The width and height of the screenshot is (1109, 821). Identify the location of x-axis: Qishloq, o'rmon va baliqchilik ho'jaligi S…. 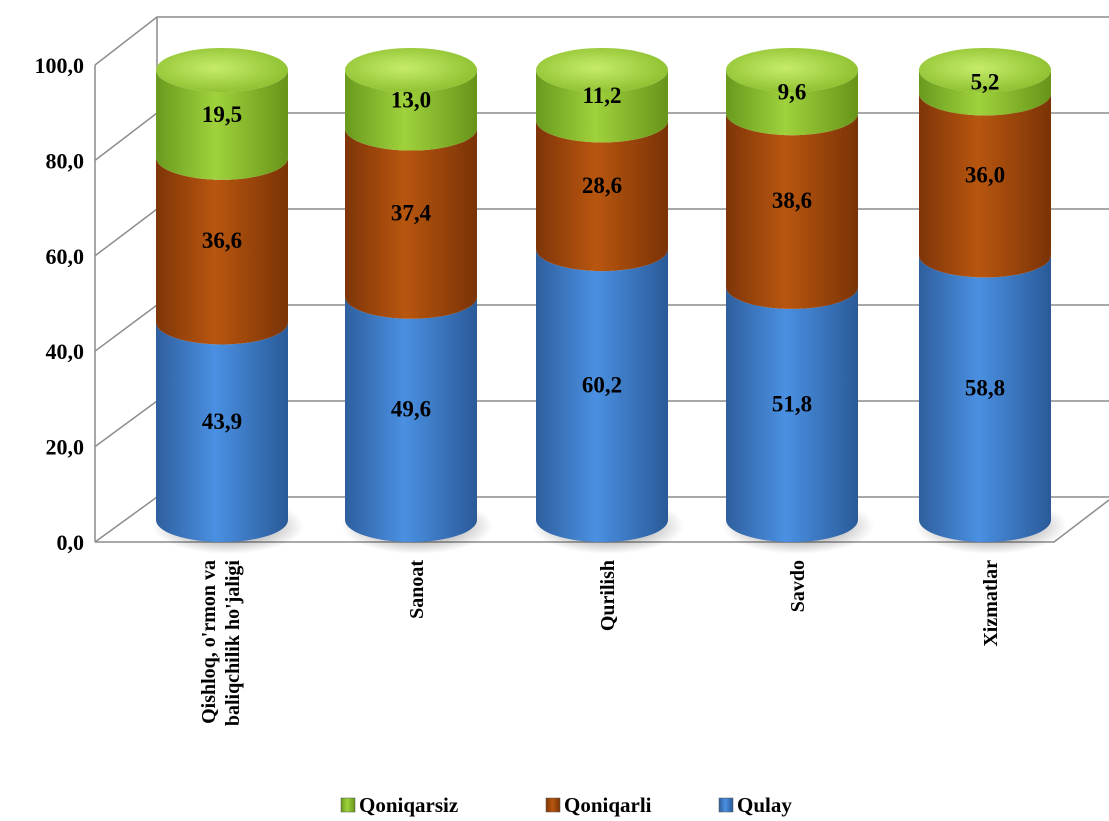
(600, 643).